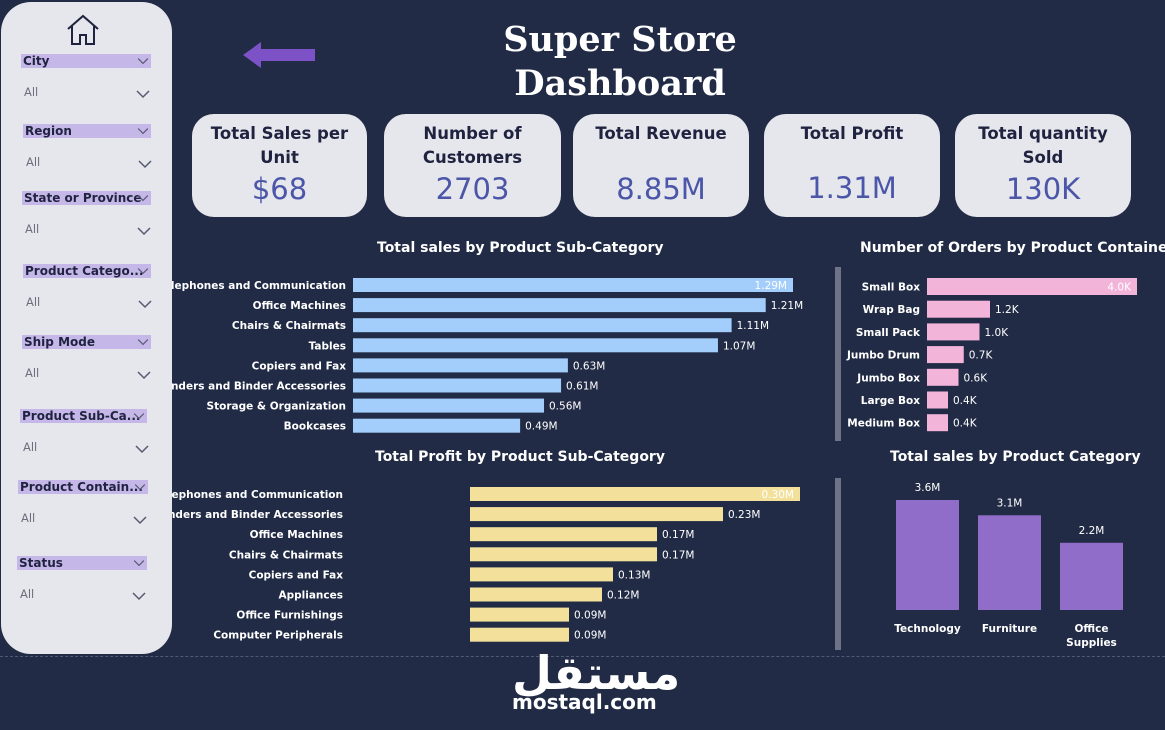 The image size is (1165, 730). What do you see at coordinates (890, 401) in the screenshot?
I see `category-label: Large Box` at bounding box center [890, 401].